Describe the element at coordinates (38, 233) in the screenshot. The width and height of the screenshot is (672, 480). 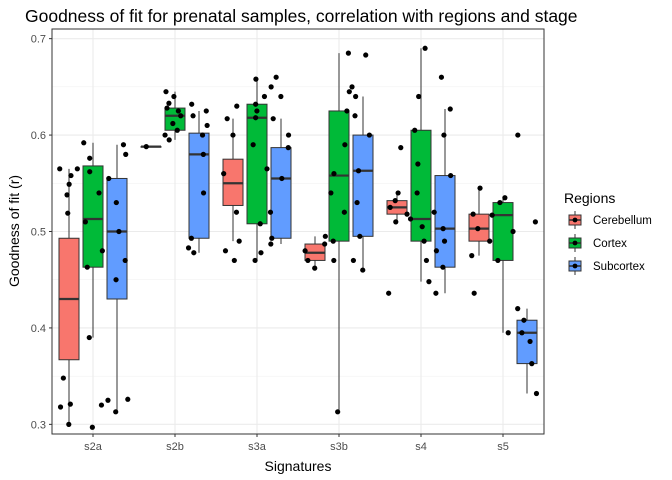
I see `y-tick-label: 0.5` at that location.